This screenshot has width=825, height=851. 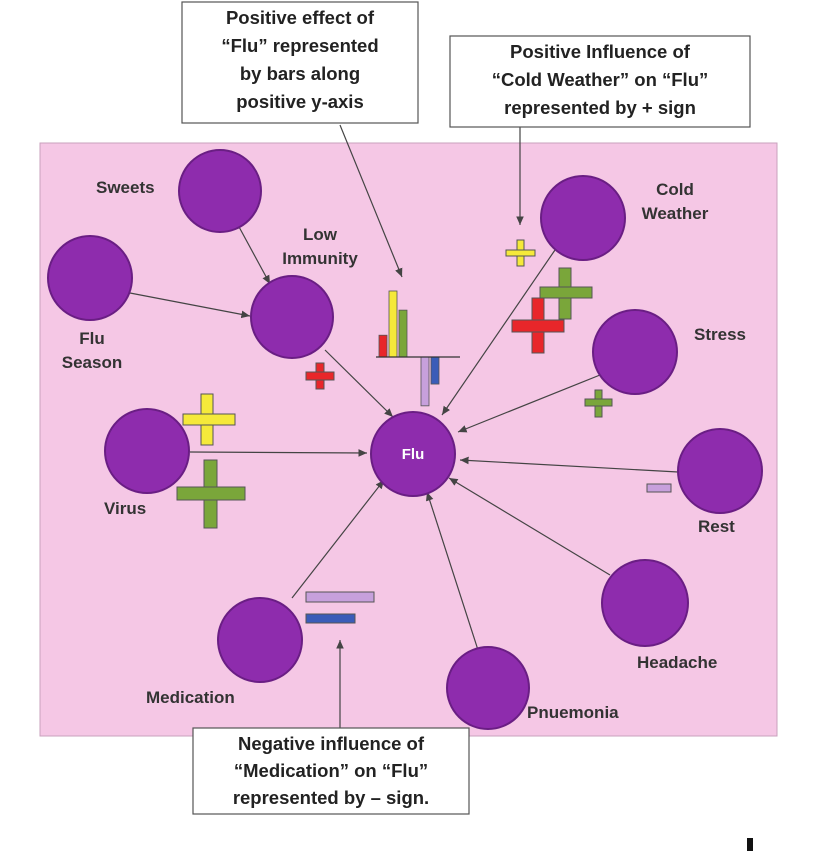 What do you see at coordinates (529, 403) in the screenshot?
I see `arrow-stress-to-flu` at bounding box center [529, 403].